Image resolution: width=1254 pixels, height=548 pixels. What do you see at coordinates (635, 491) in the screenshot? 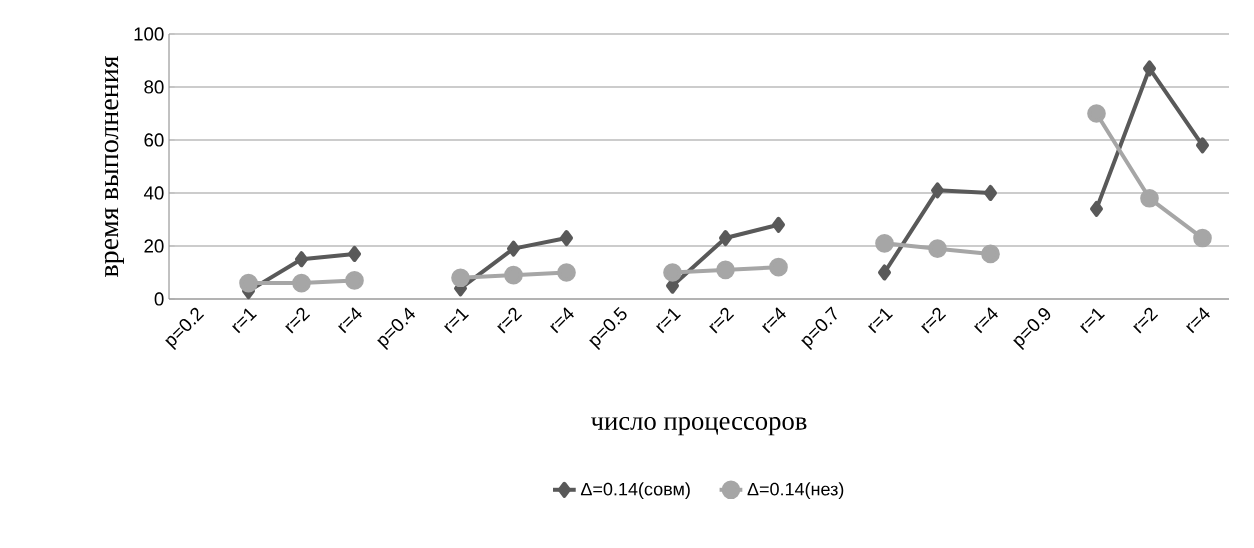
I see `legend-label: Δ=0.14(совм)` at bounding box center [635, 491].